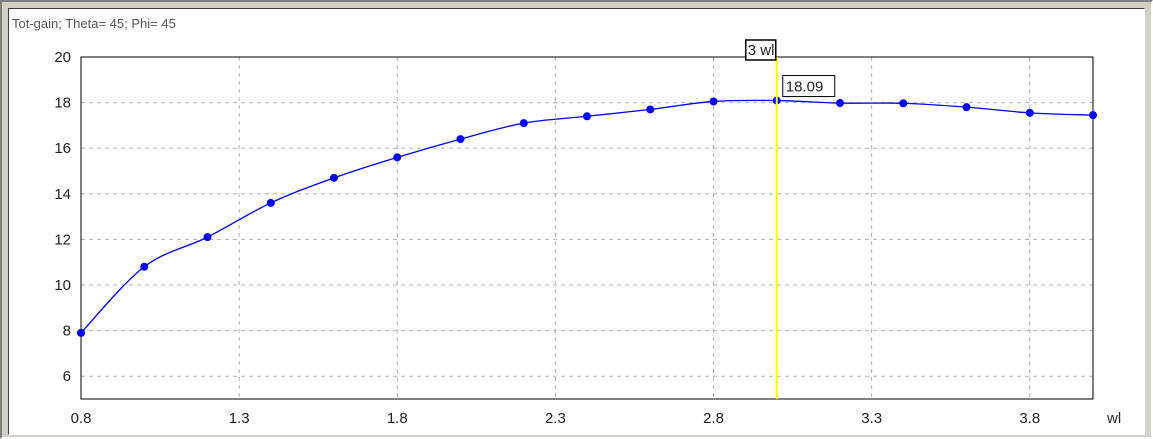 This screenshot has height=439, width=1153. Describe the element at coordinates (67, 376) in the screenshot. I see `y-tick-label: 6` at that location.